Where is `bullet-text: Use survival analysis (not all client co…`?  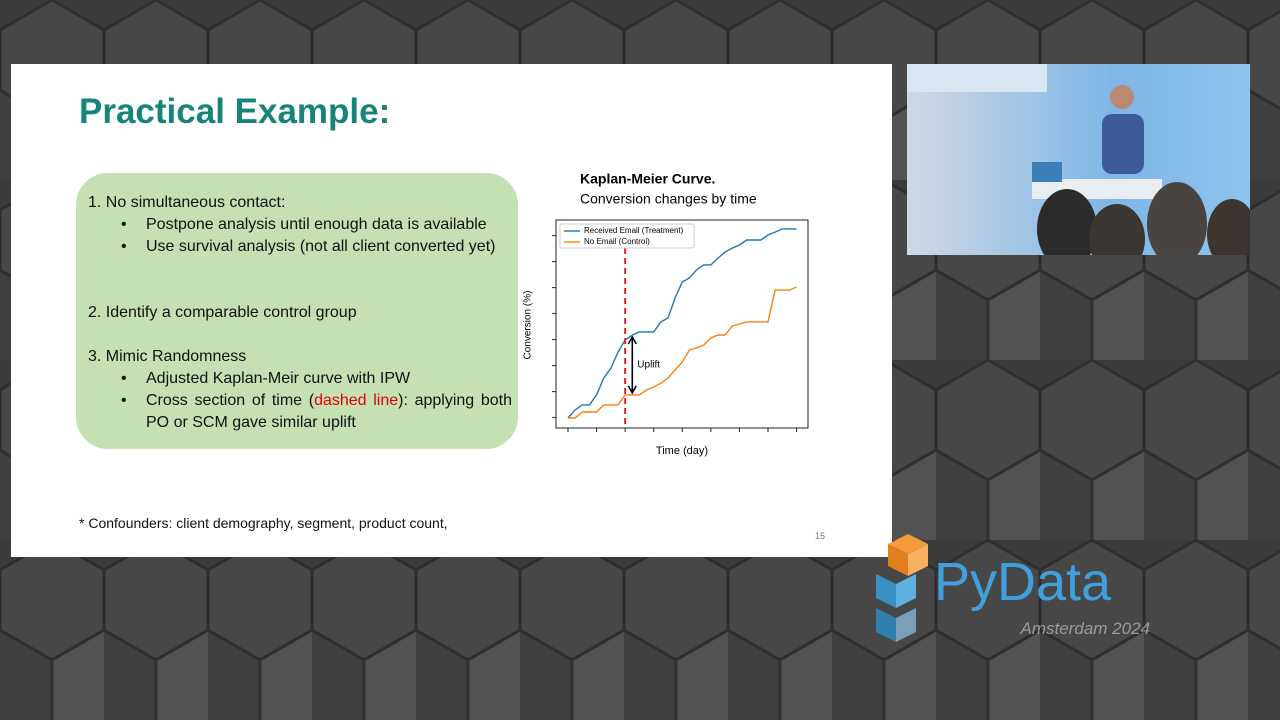
bullet-text: Use survival analysis (not all client co… is located at coordinates (321, 246).